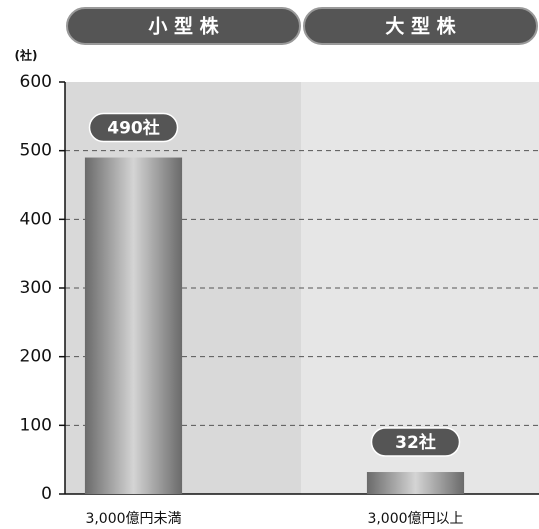 The image size is (539, 529). I want to click on value-label: 32社, so click(415, 442).